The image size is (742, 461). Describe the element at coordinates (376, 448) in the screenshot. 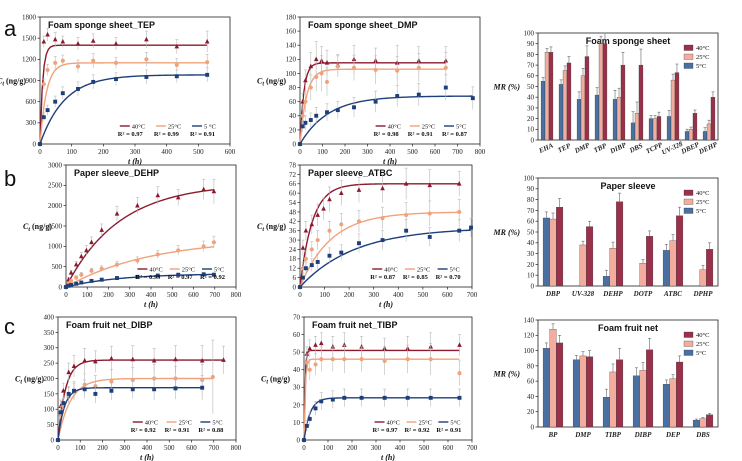

I see `x-tick-label: 300` at that location.